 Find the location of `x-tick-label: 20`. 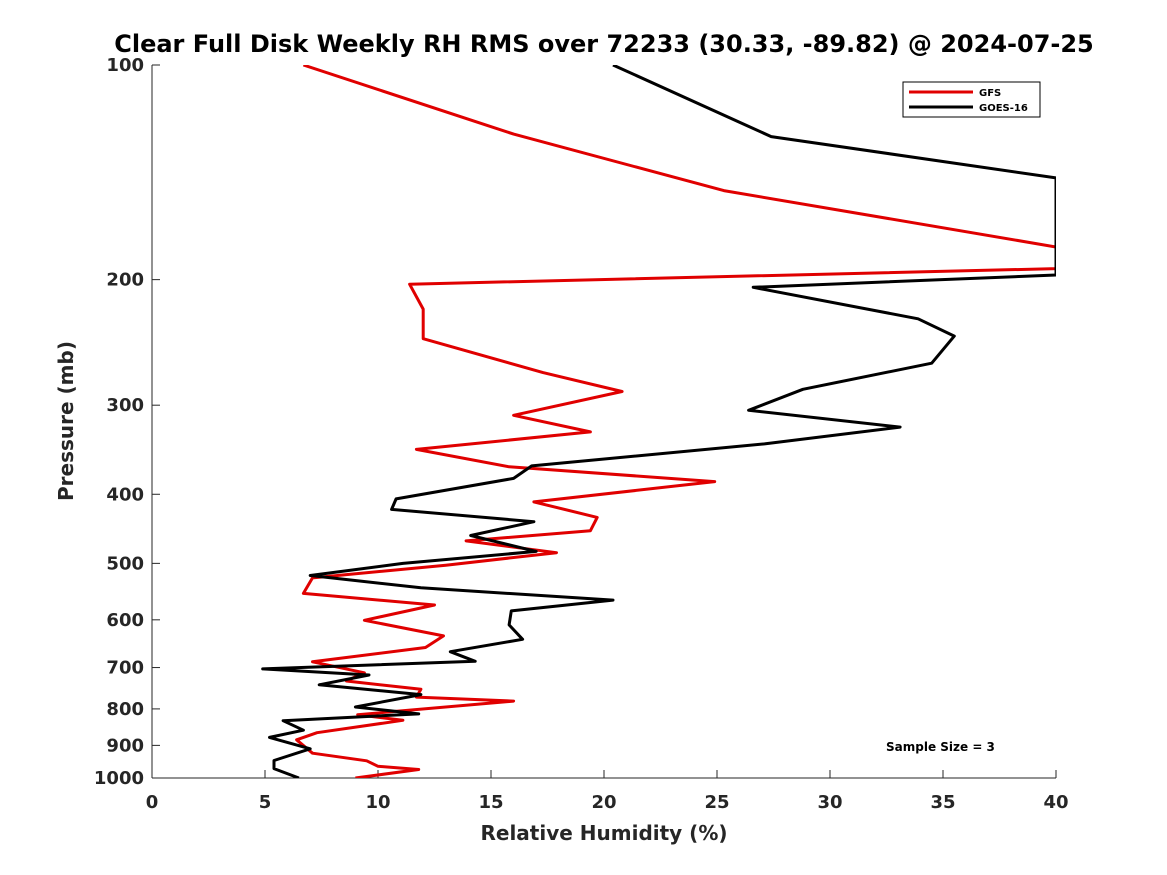

x-tick-label: 20 is located at coordinates (603, 802).